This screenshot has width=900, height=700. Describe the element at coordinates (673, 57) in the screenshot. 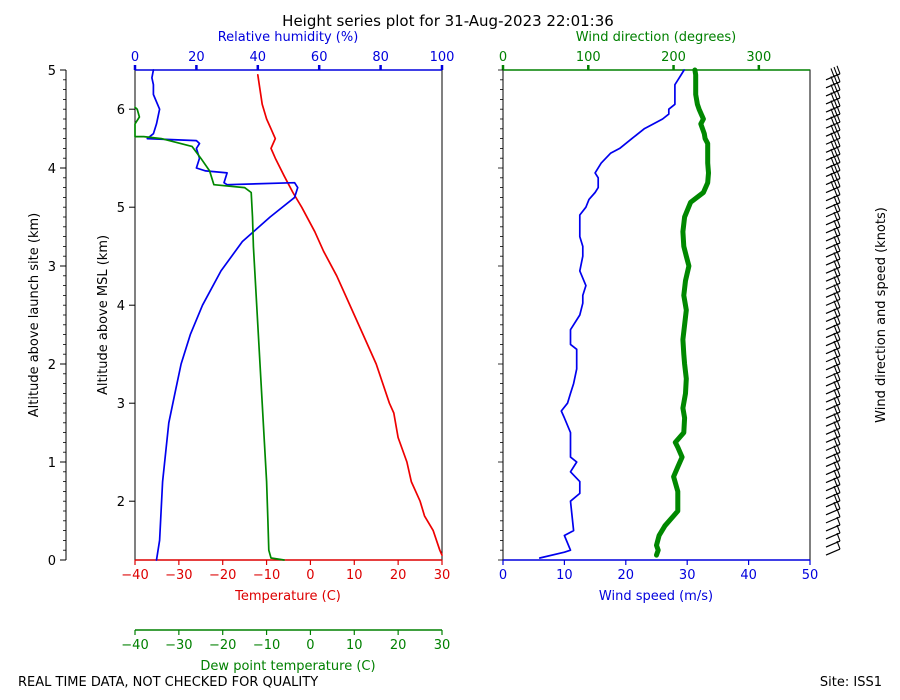

I see `wind-direction-tick-label: 200` at that location.